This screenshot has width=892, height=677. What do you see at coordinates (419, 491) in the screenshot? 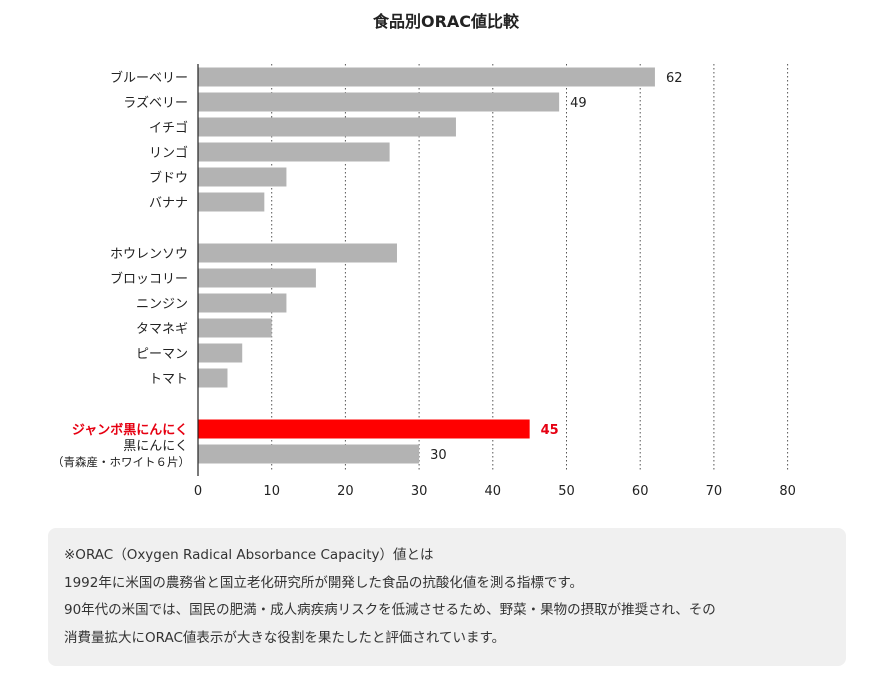
I see `x-tick-label: 30` at bounding box center [419, 491].